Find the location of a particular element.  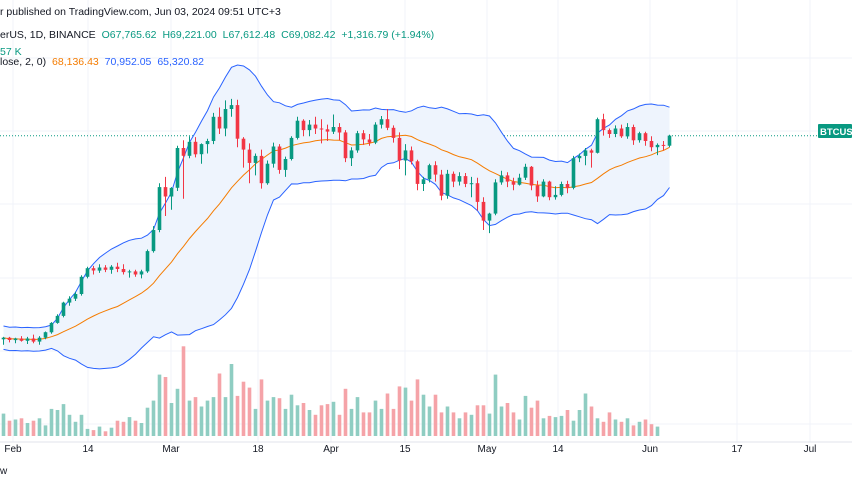

x-tick-label: Jun is located at coordinates (650, 449).